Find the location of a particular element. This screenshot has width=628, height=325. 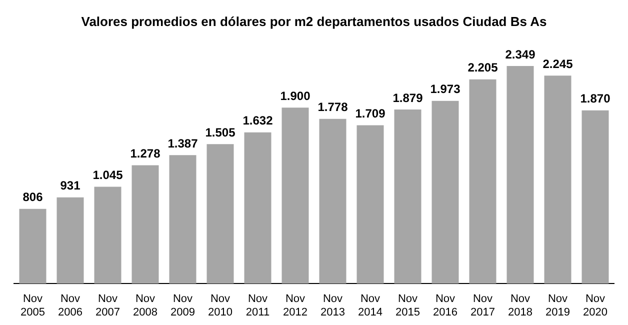

x-tick-label: Nov 2013 is located at coordinates (332, 305).